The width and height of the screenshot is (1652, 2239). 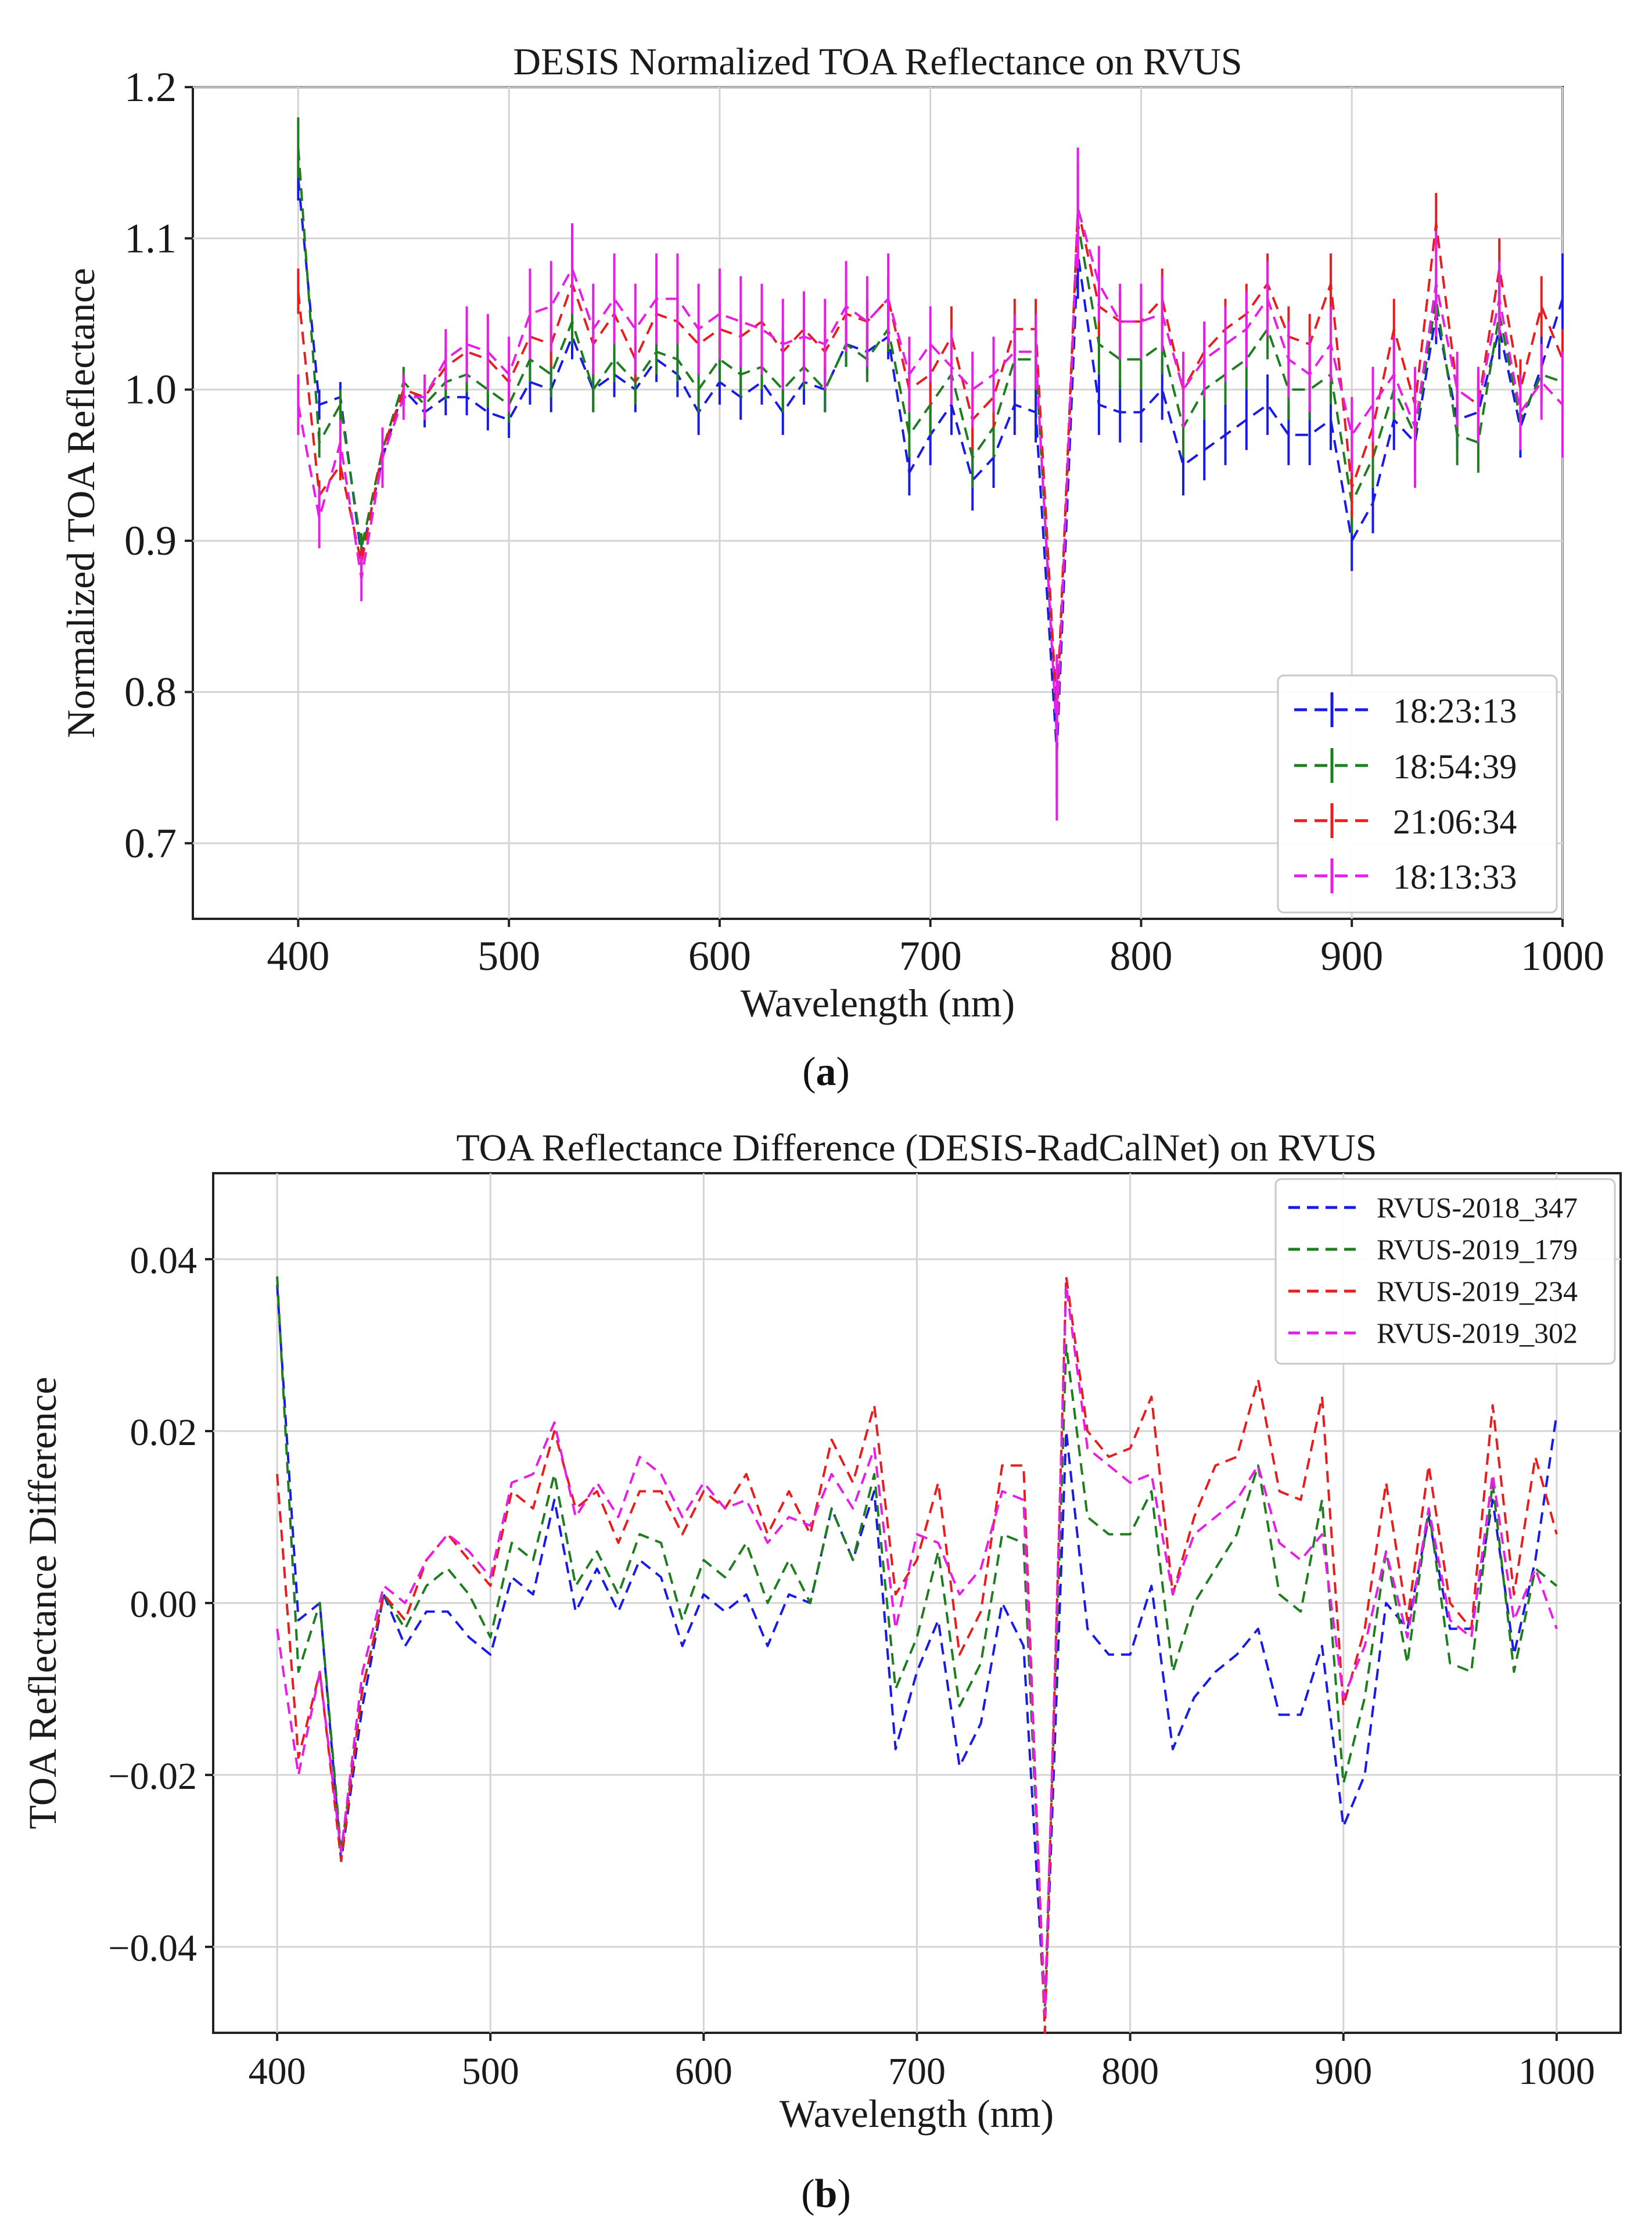 What do you see at coordinates (163, 1433) in the screenshot?
I see `chart-b-y-tick-label: 0.02` at bounding box center [163, 1433].